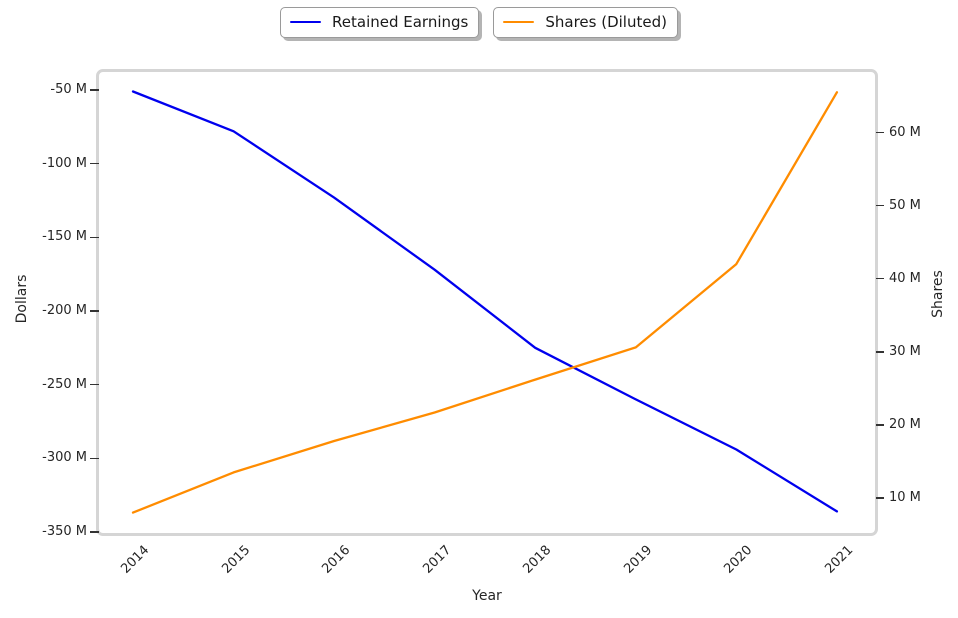 This screenshot has width=958, height=618. Describe the element at coordinates (400, 22) in the screenshot. I see `legend-item-label: Retained Earnings` at that location.